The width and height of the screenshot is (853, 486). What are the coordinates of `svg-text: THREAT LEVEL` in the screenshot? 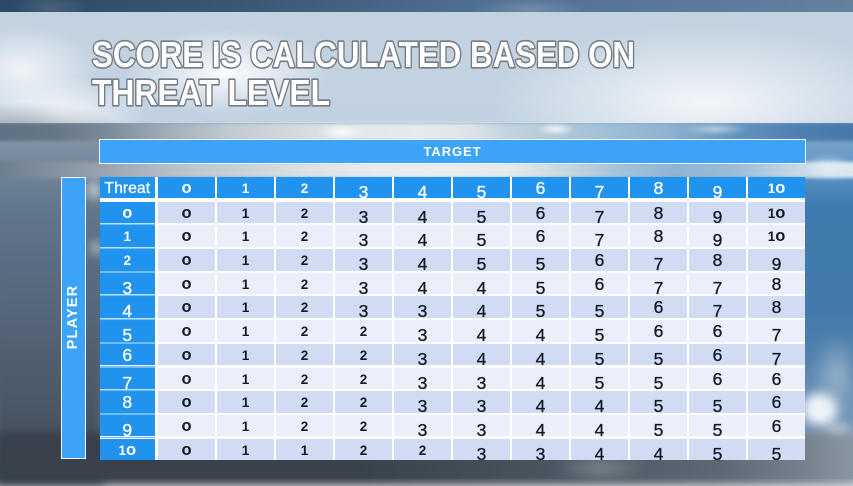 It's located at (211, 92).